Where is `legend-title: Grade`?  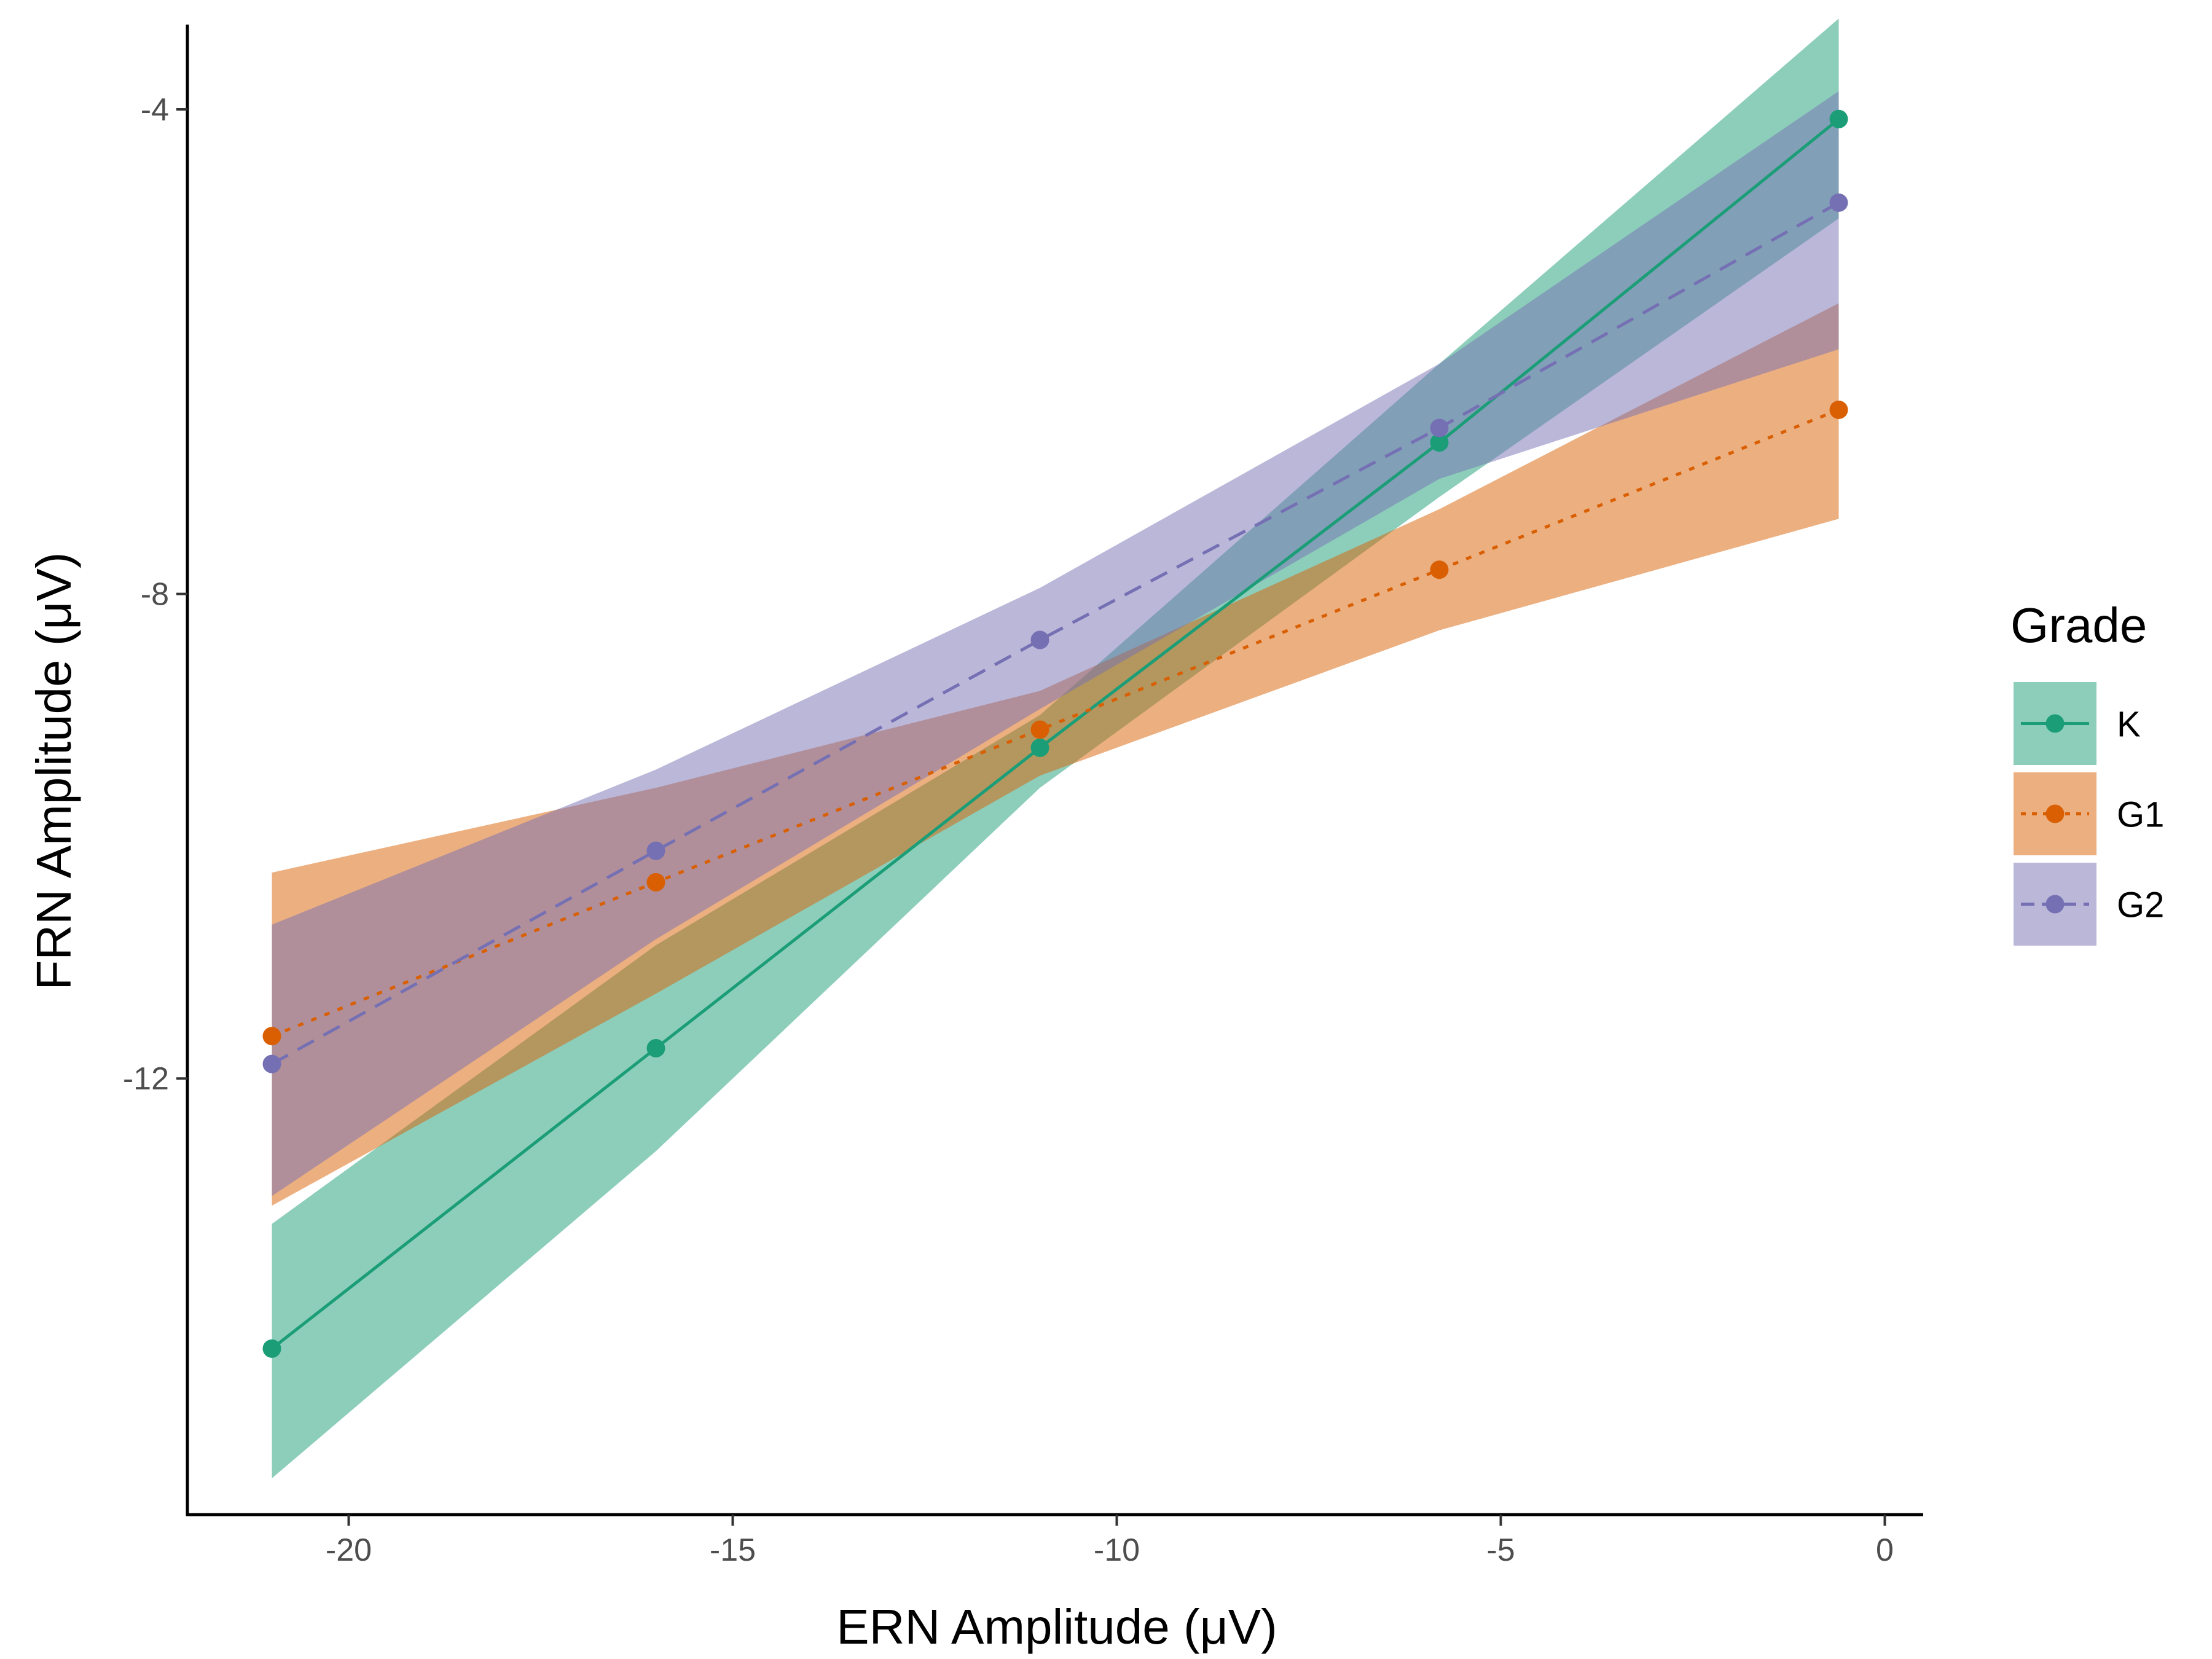 legend-title: Grade is located at coordinates (2078, 625).